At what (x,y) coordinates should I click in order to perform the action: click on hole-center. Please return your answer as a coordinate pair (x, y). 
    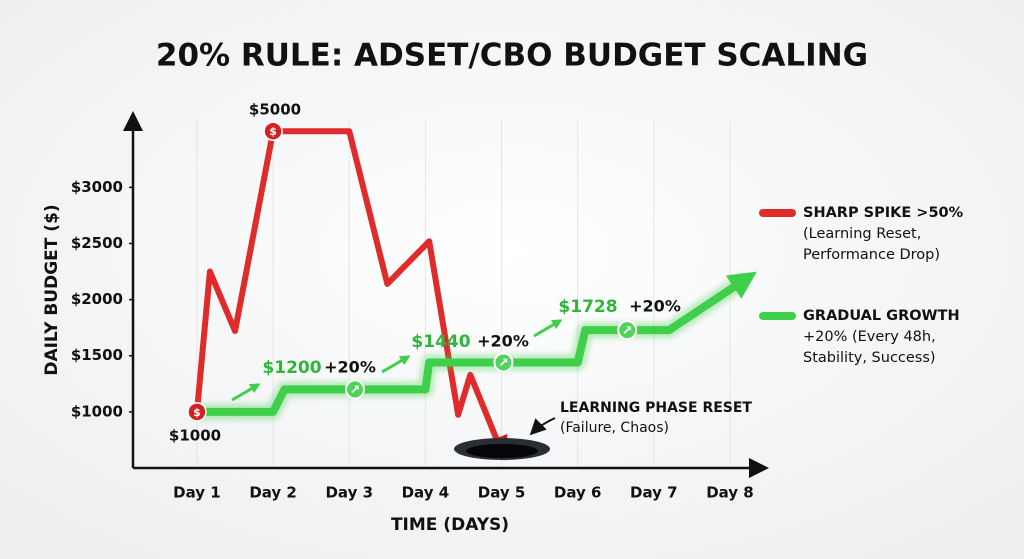
    Looking at the image, I should click on (502, 451).